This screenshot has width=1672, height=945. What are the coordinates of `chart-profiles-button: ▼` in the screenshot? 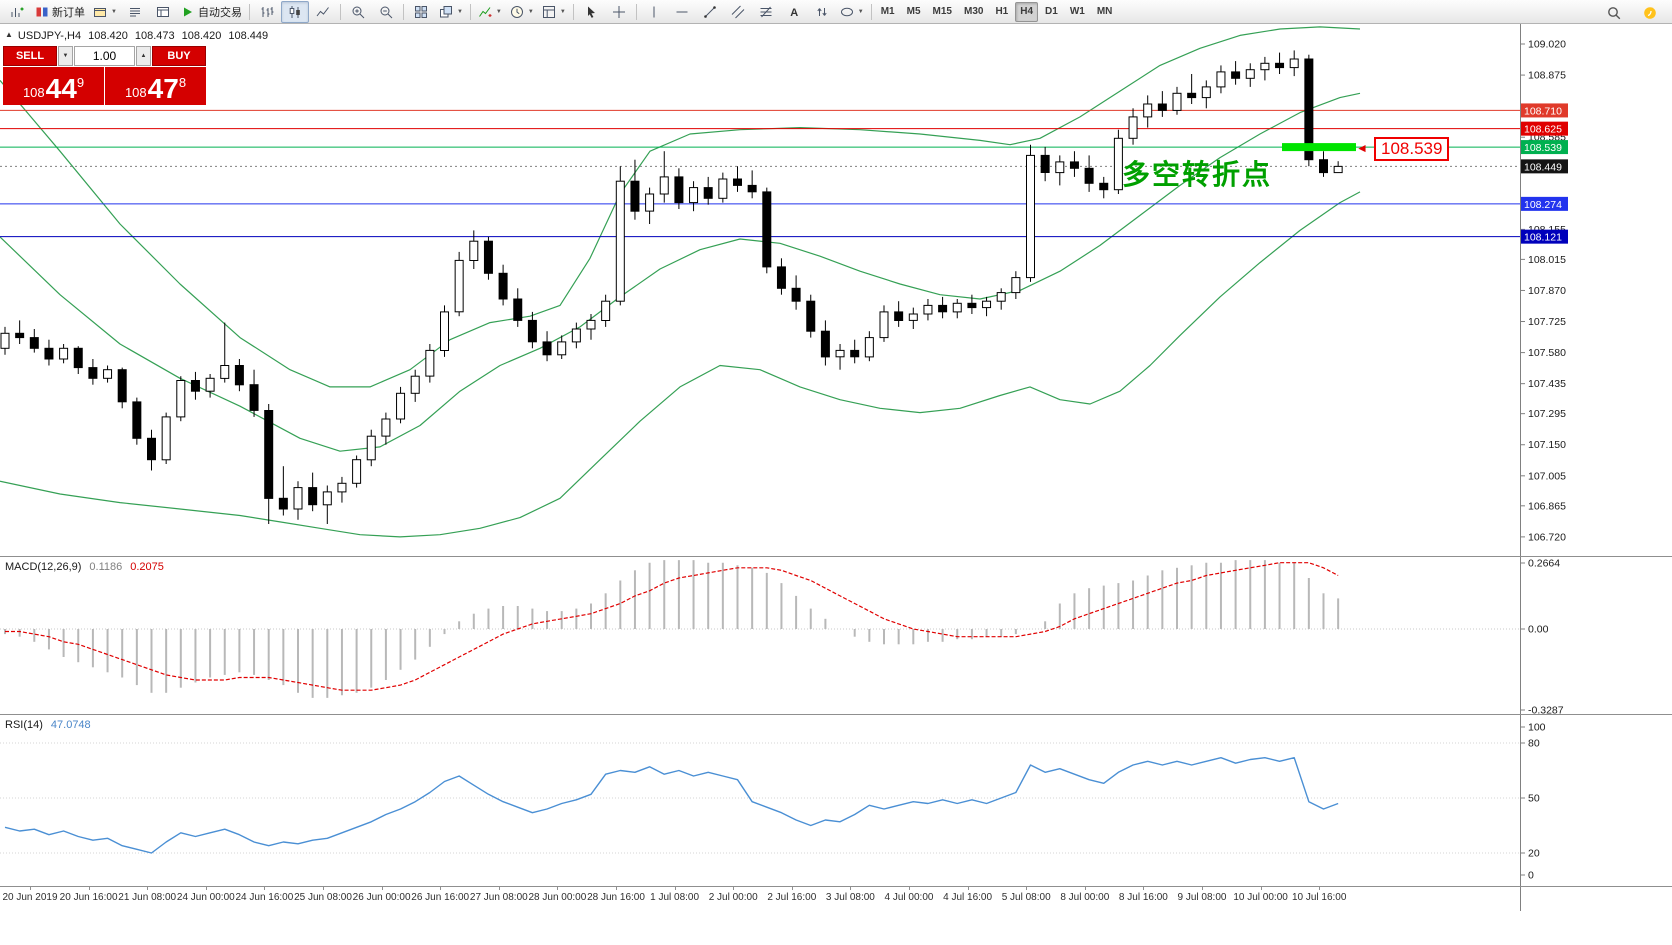 It's located at (105, 12).